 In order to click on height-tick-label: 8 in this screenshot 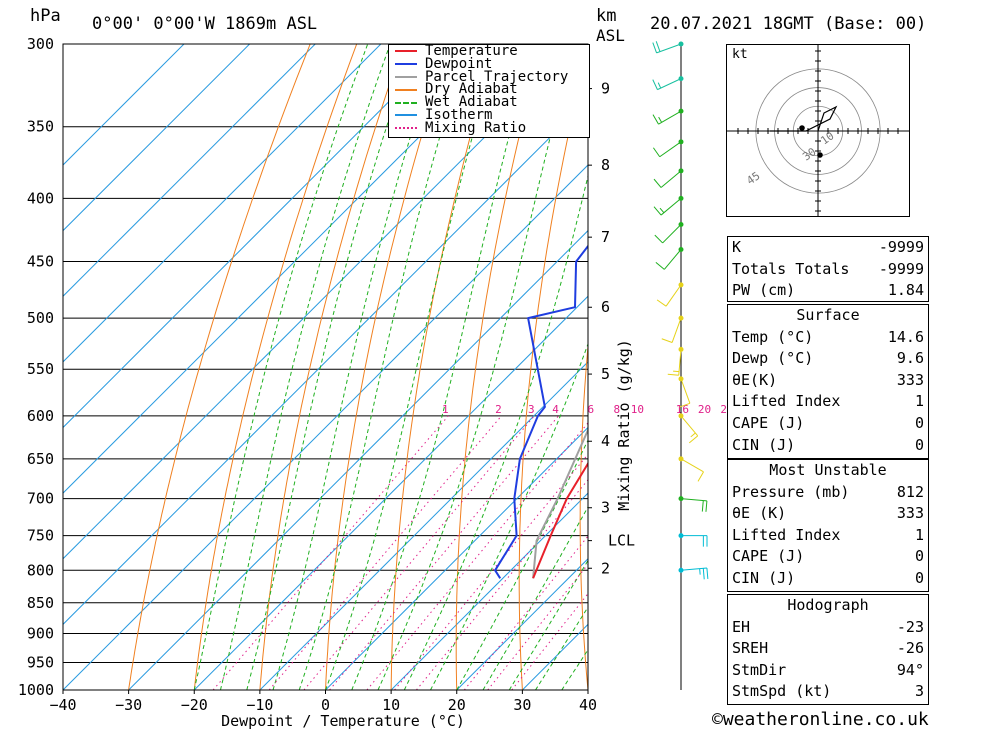, I will do `click(605, 165)`.